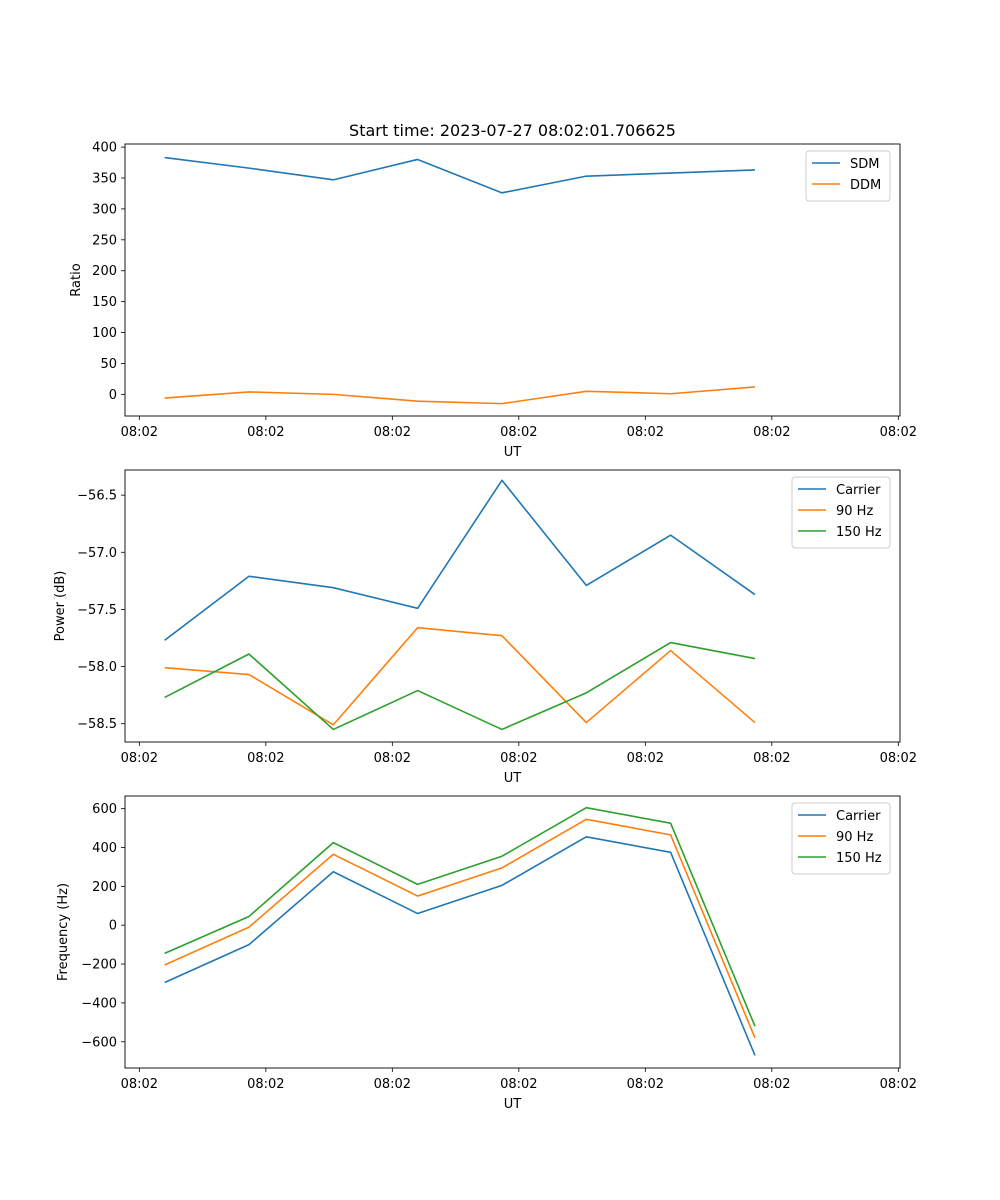  What do you see at coordinates (459, 175) in the screenshot?
I see `series-line-sdm` at bounding box center [459, 175].